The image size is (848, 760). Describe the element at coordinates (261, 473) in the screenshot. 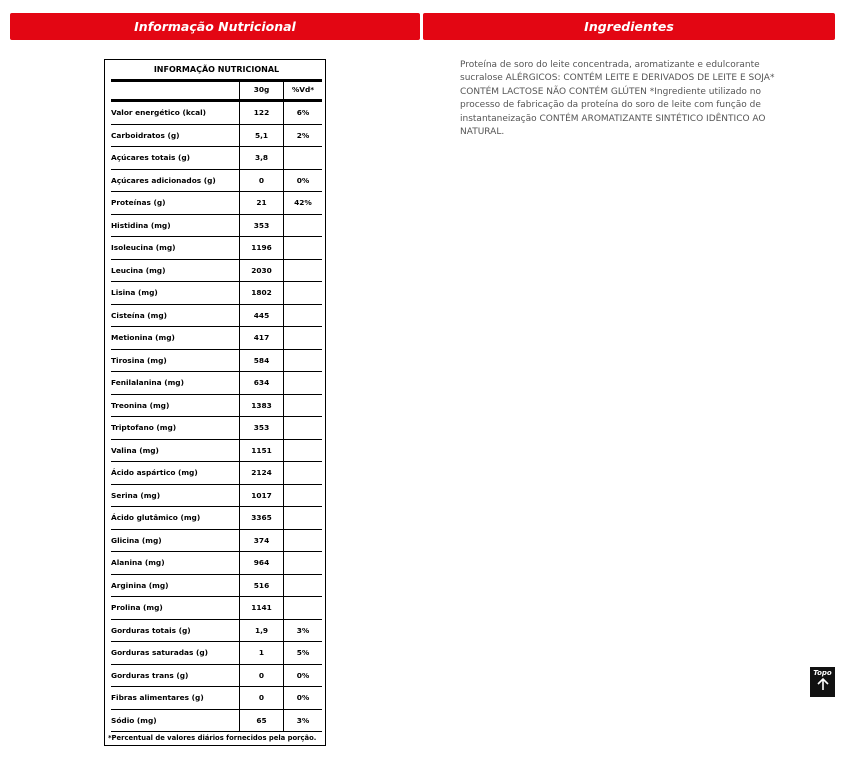

I see `value-cell: 2124` at that location.